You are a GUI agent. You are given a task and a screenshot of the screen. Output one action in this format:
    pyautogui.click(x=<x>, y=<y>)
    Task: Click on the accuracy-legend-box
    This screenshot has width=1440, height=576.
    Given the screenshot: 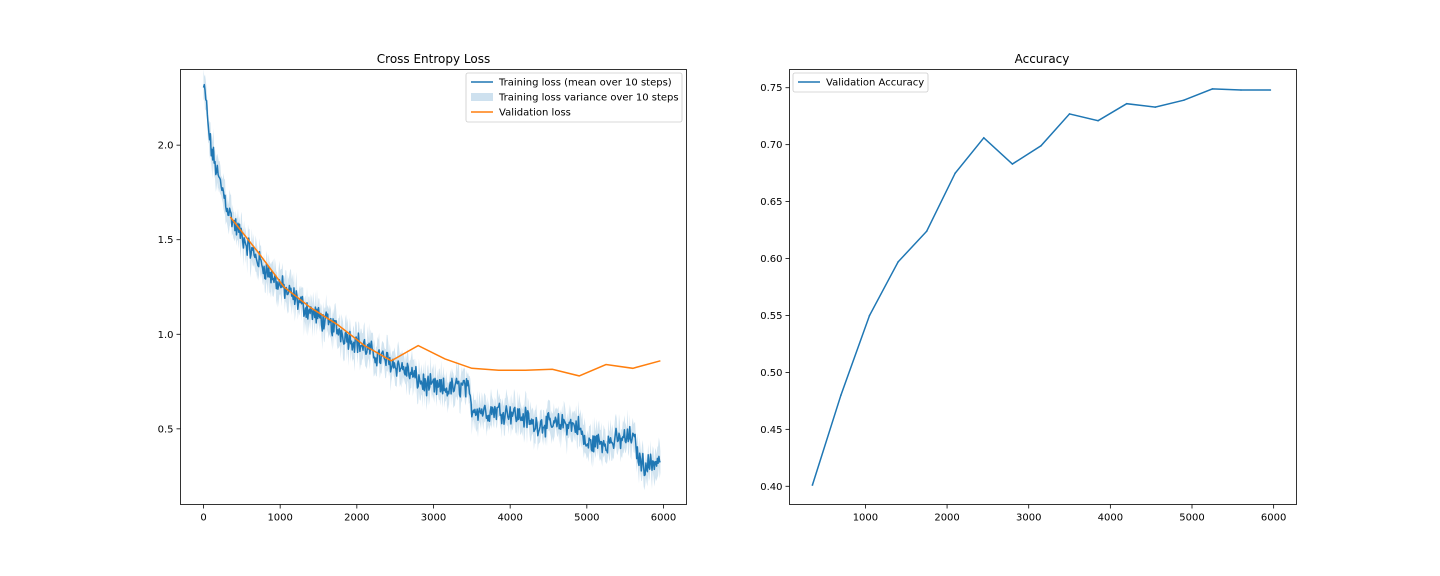 What is the action you would take?
    pyautogui.click(x=860, y=82)
    